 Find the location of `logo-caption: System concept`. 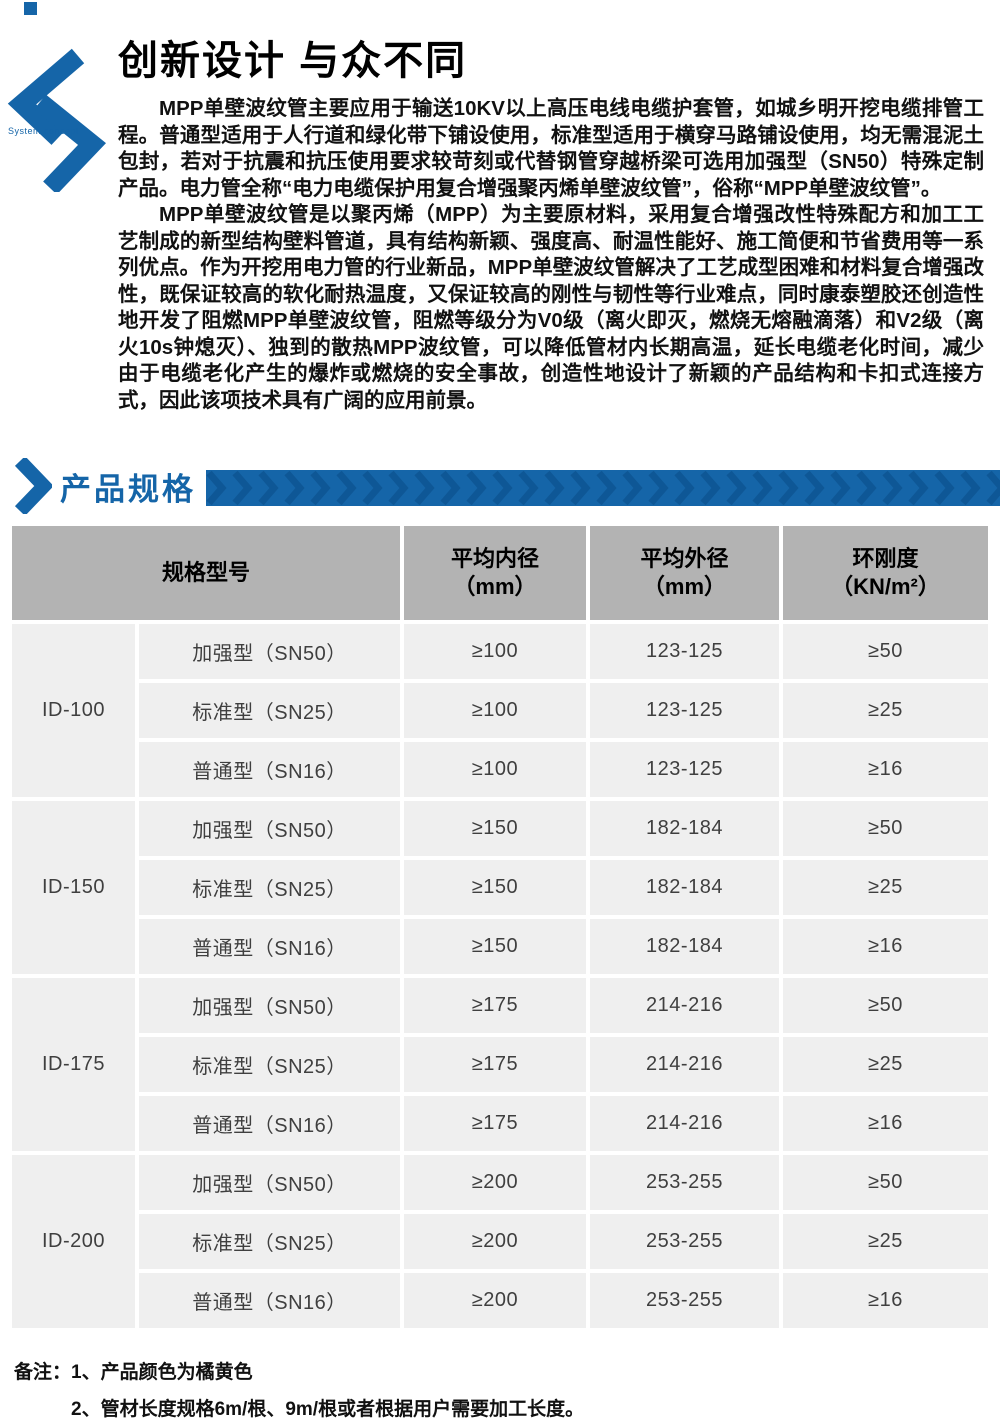

logo-caption: System concept is located at coordinates (44, 131).